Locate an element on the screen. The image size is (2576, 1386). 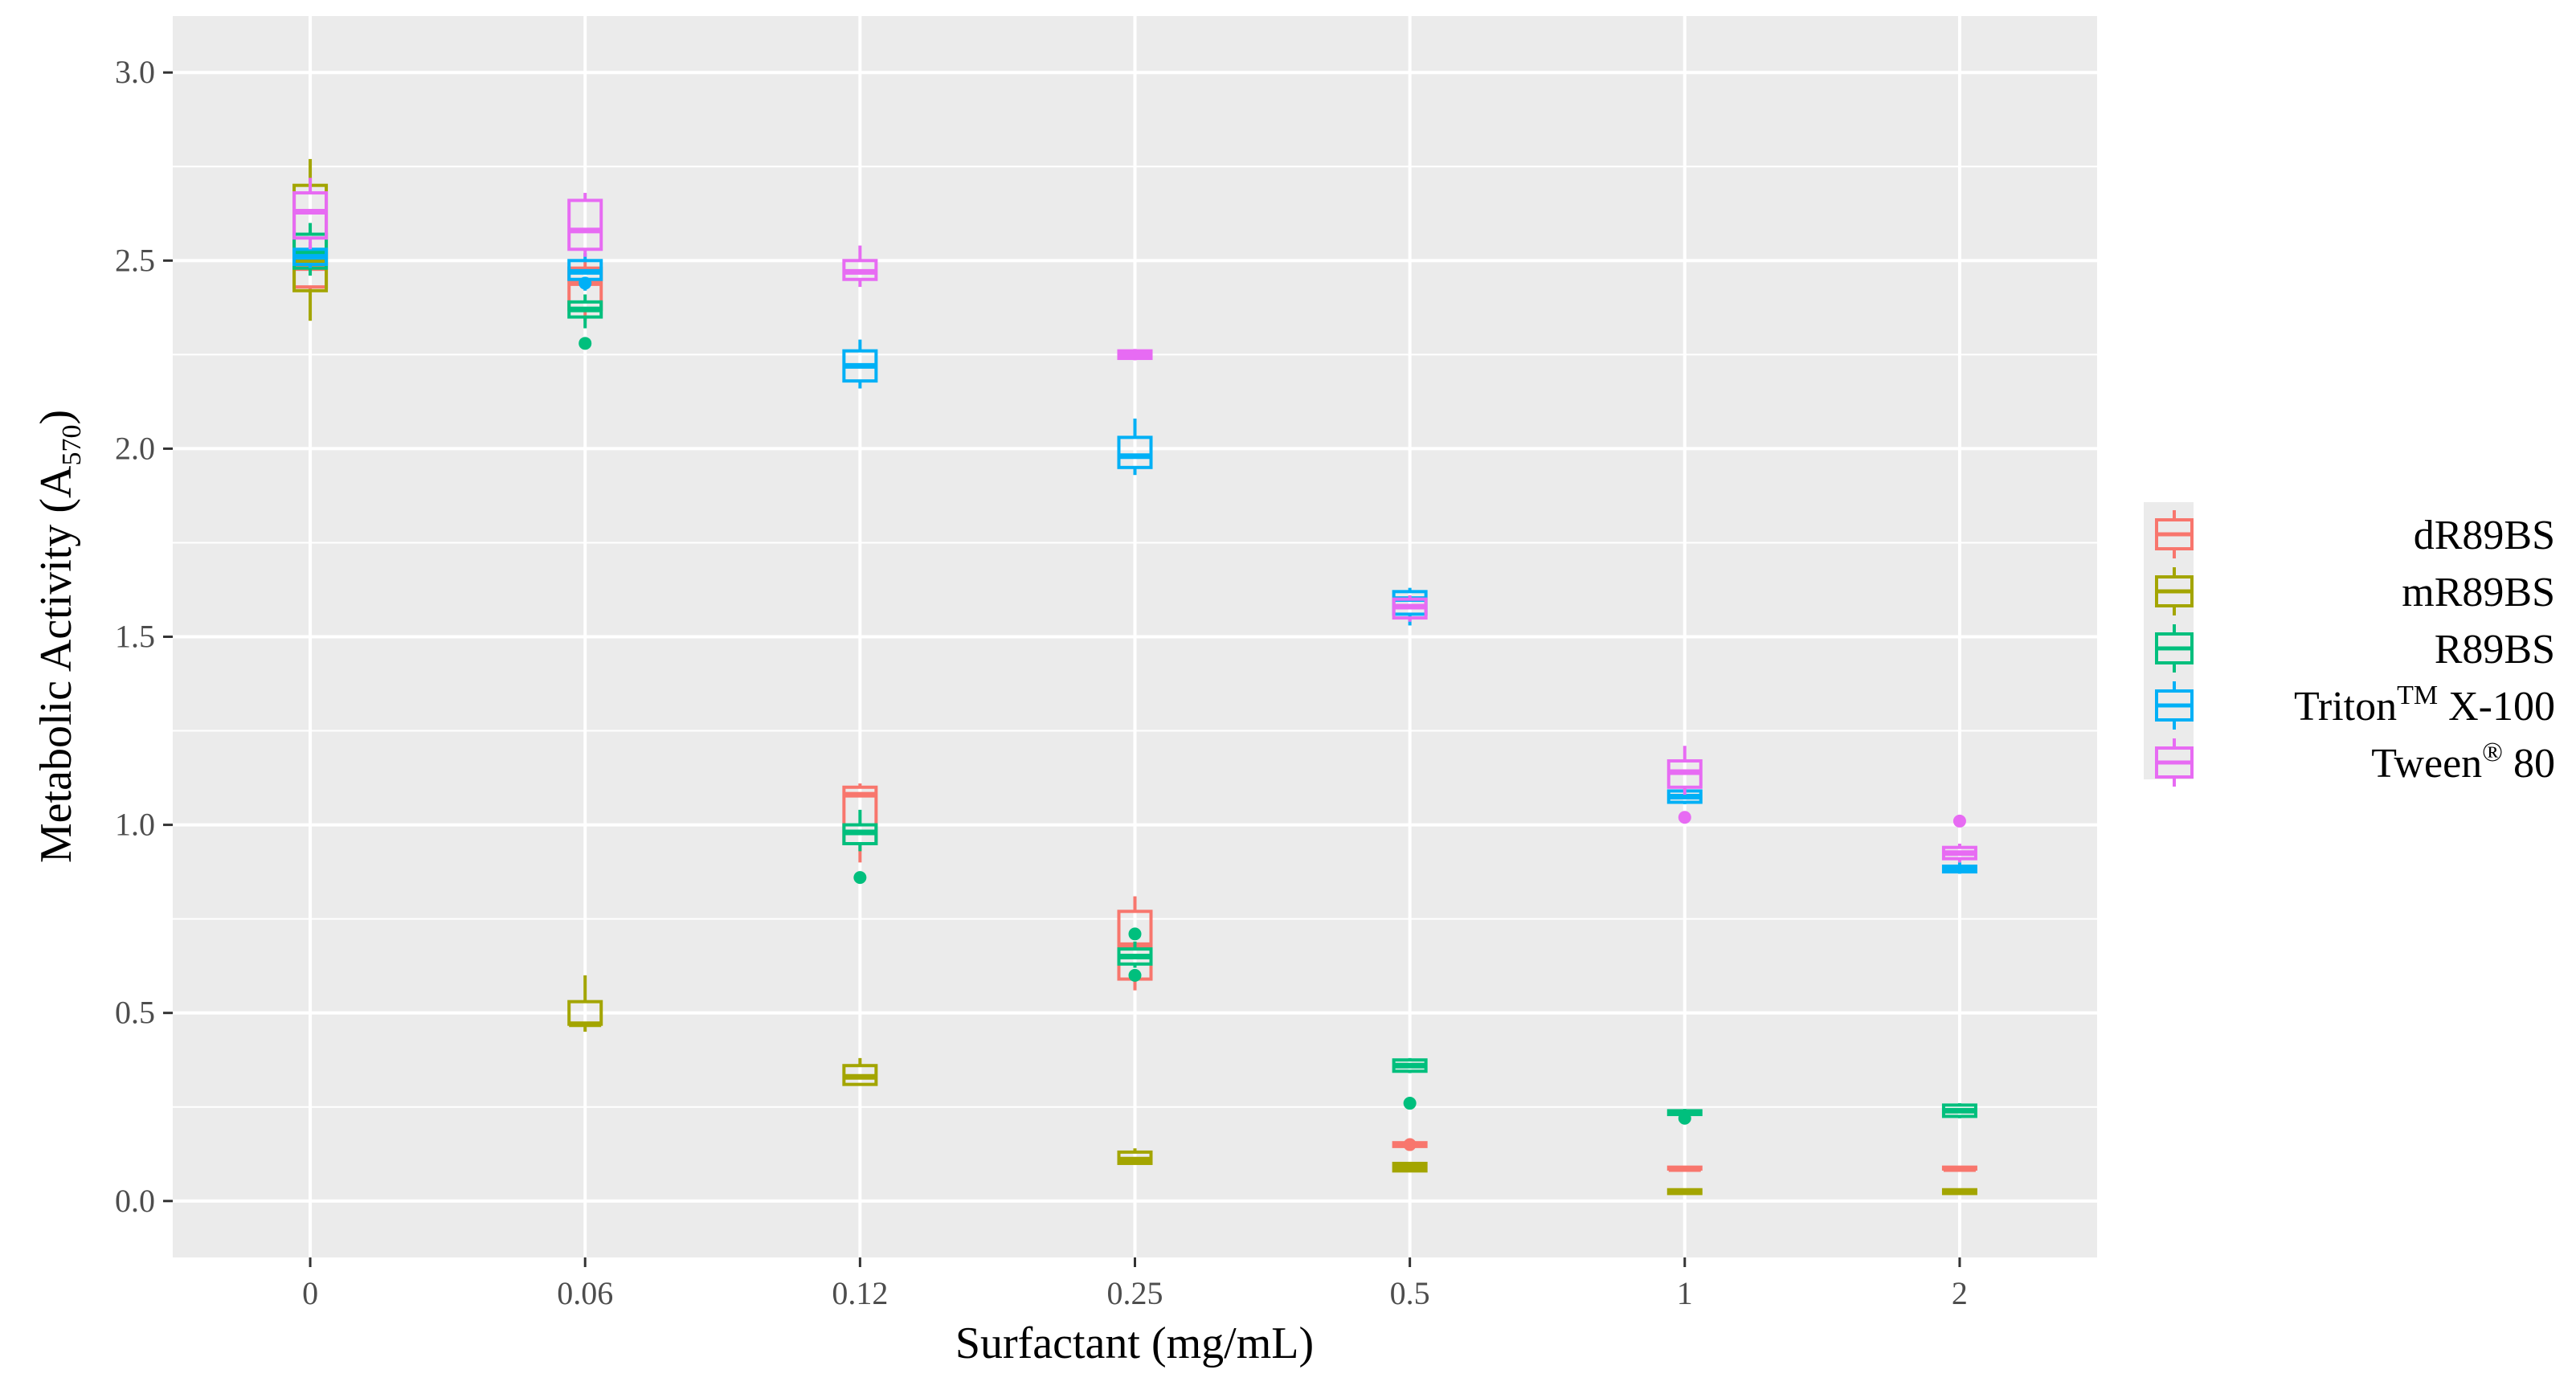
legend-label-sup: TM is located at coordinates (2417, 696).